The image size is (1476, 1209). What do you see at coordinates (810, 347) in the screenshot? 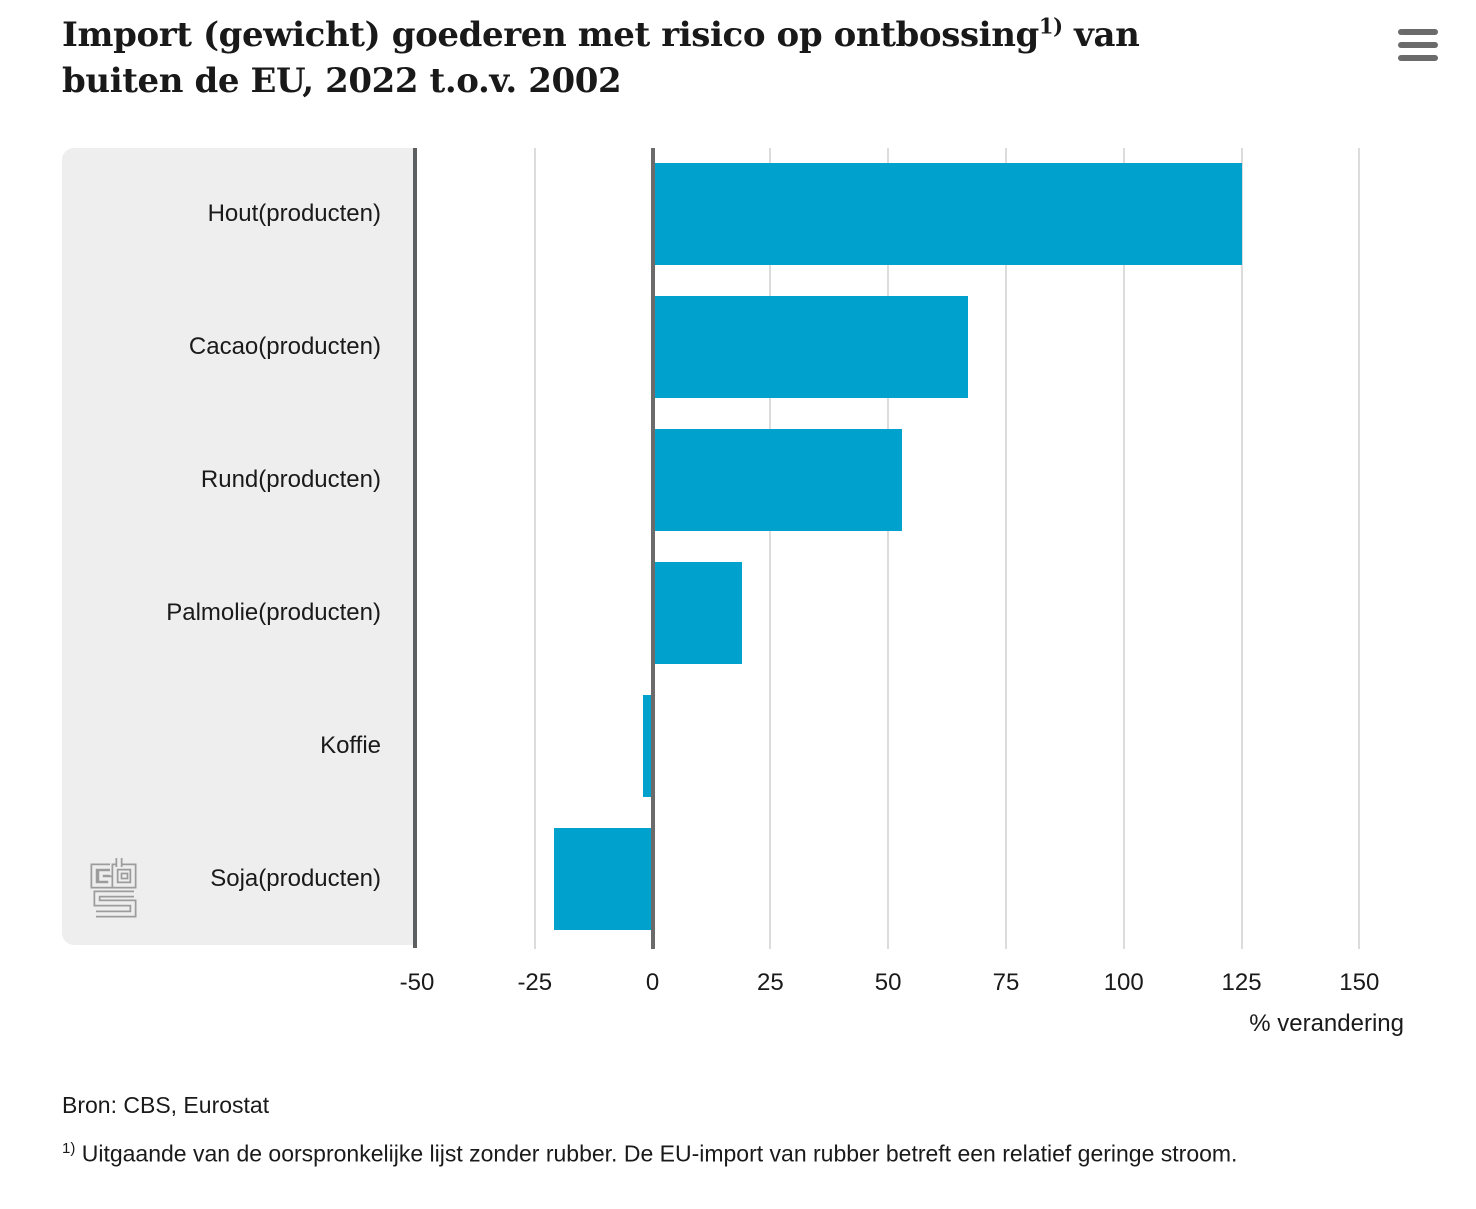
I see `bar-cacao-producten` at bounding box center [810, 347].